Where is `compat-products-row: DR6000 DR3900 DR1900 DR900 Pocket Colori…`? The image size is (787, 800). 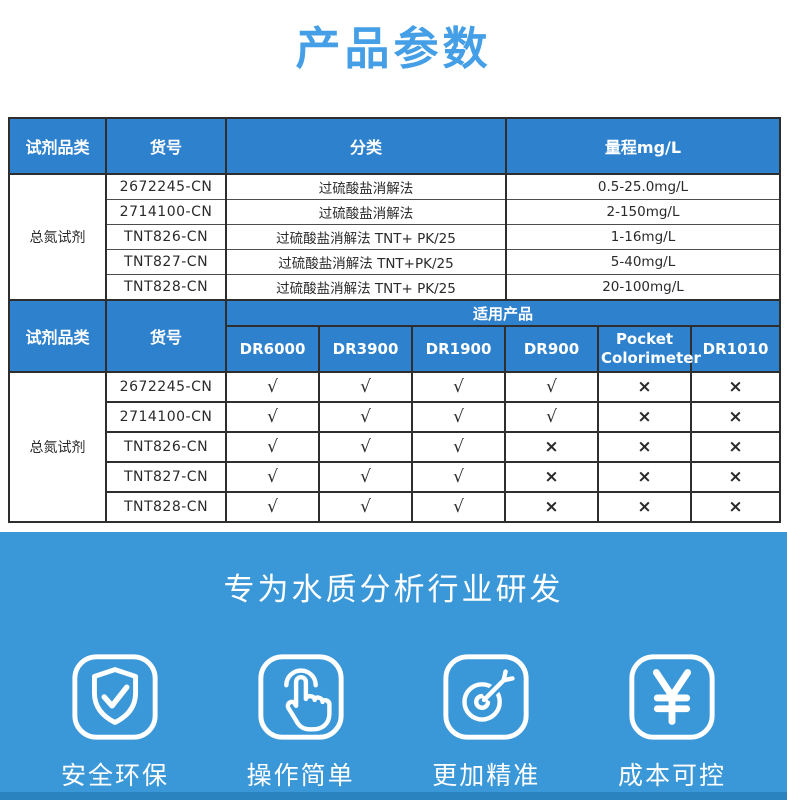 compat-products-row: DR6000 DR3900 DR1900 DR900 Pocket Colori… is located at coordinates (395, 349).